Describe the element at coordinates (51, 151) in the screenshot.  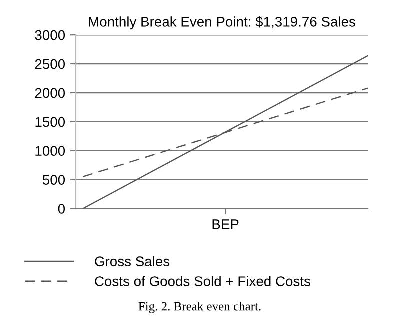
I see `y-tick-label: 1000` at that location.